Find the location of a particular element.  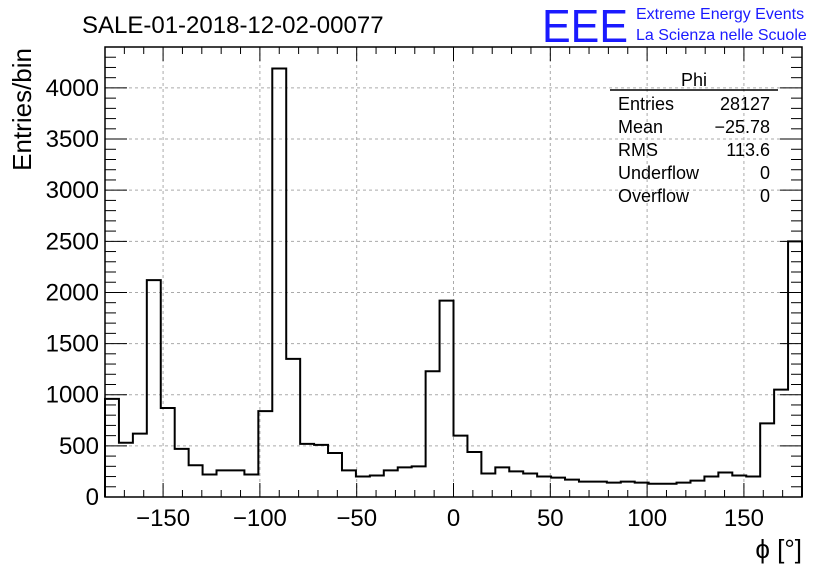

logo-line-1: Extreme Energy Events is located at coordinates (720, 14).